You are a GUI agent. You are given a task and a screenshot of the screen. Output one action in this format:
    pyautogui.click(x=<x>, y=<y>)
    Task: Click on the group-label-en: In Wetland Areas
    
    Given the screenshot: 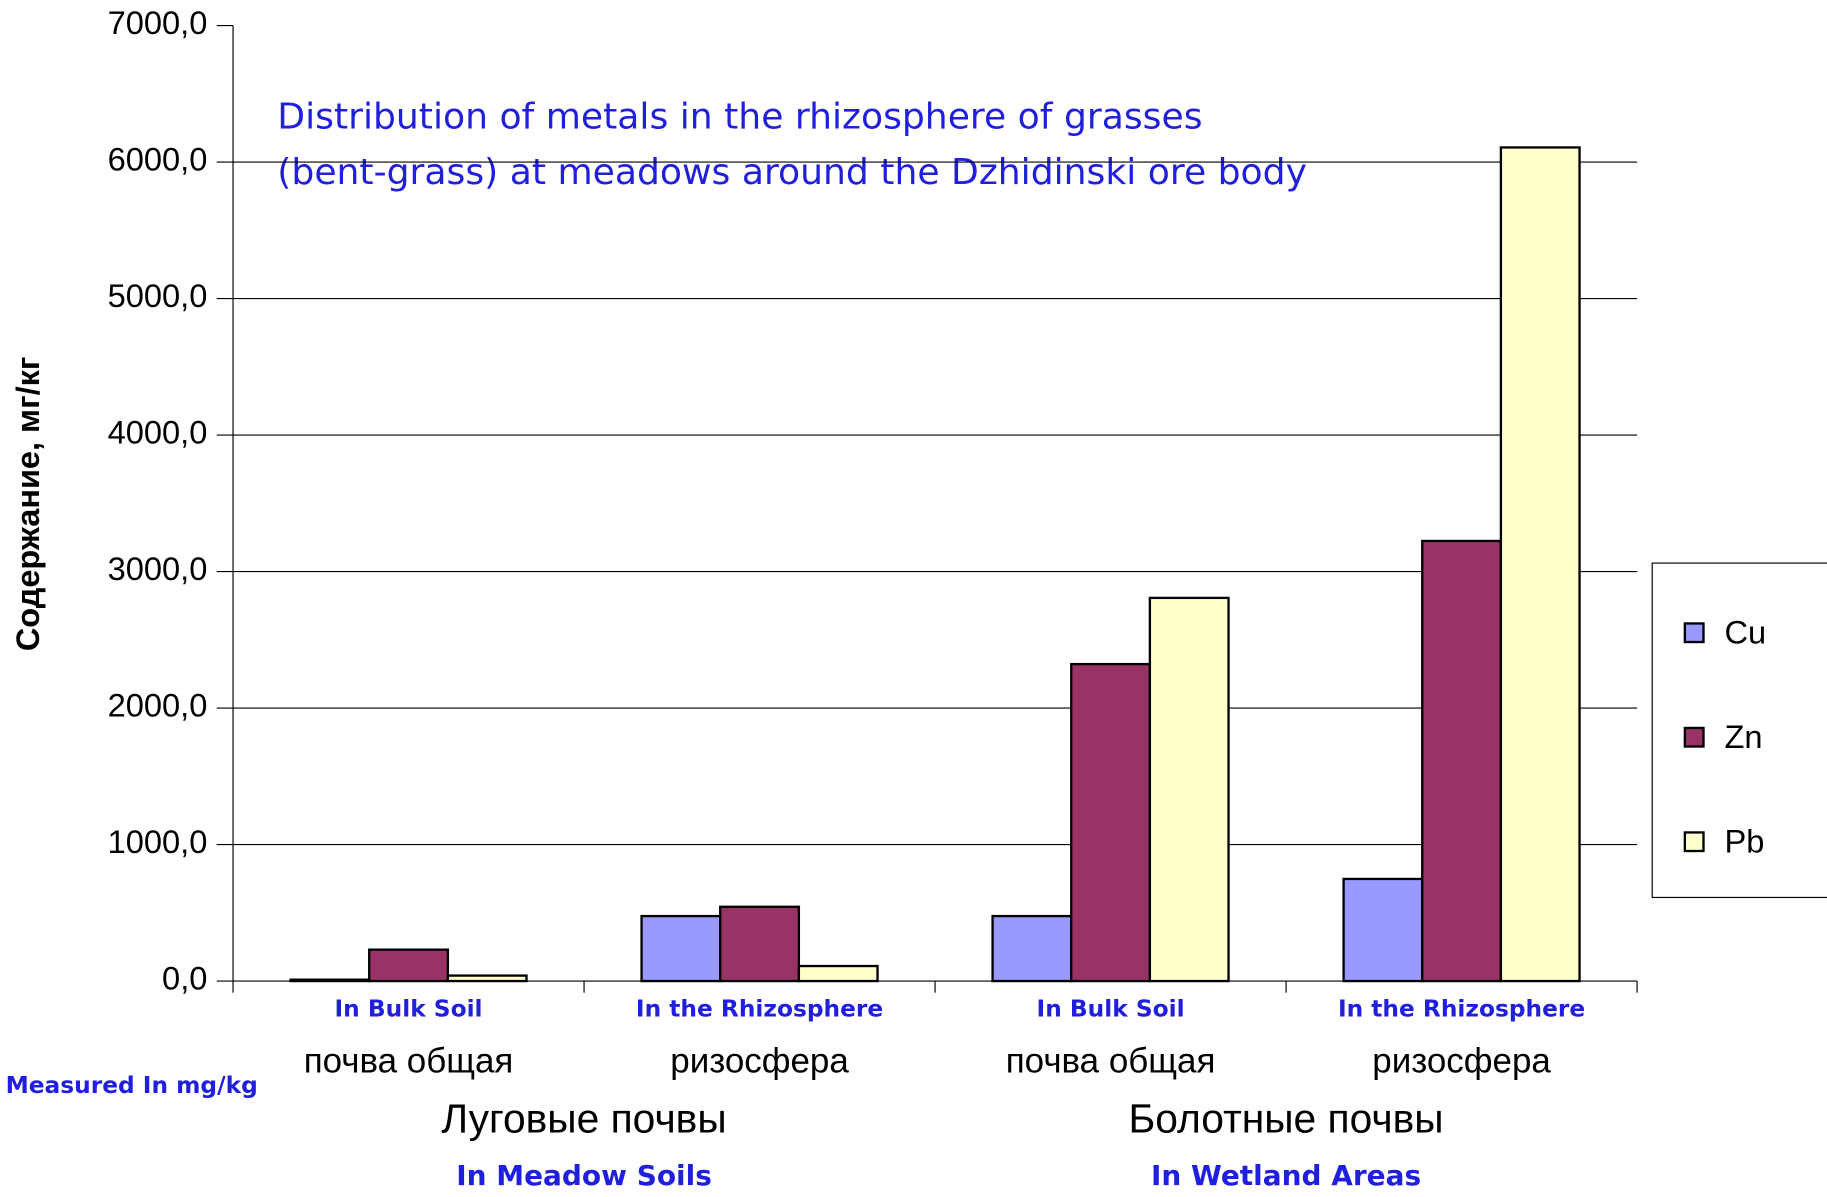 What is the action you would take?
    pyautogui.click(x=1286, y=1175)
    